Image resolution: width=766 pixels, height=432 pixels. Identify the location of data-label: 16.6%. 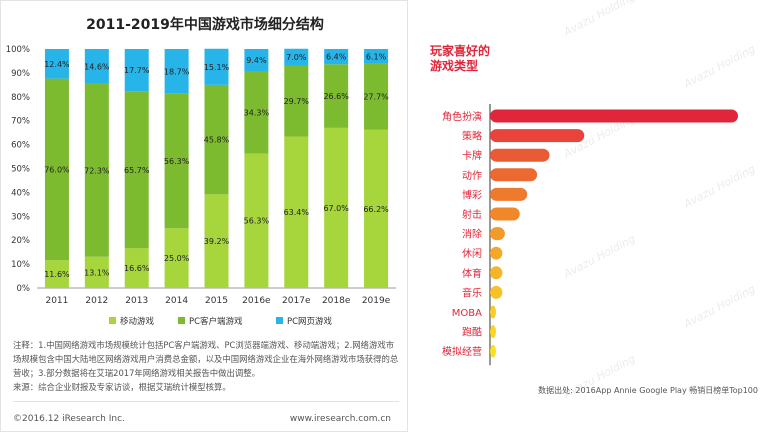
(137, 268).